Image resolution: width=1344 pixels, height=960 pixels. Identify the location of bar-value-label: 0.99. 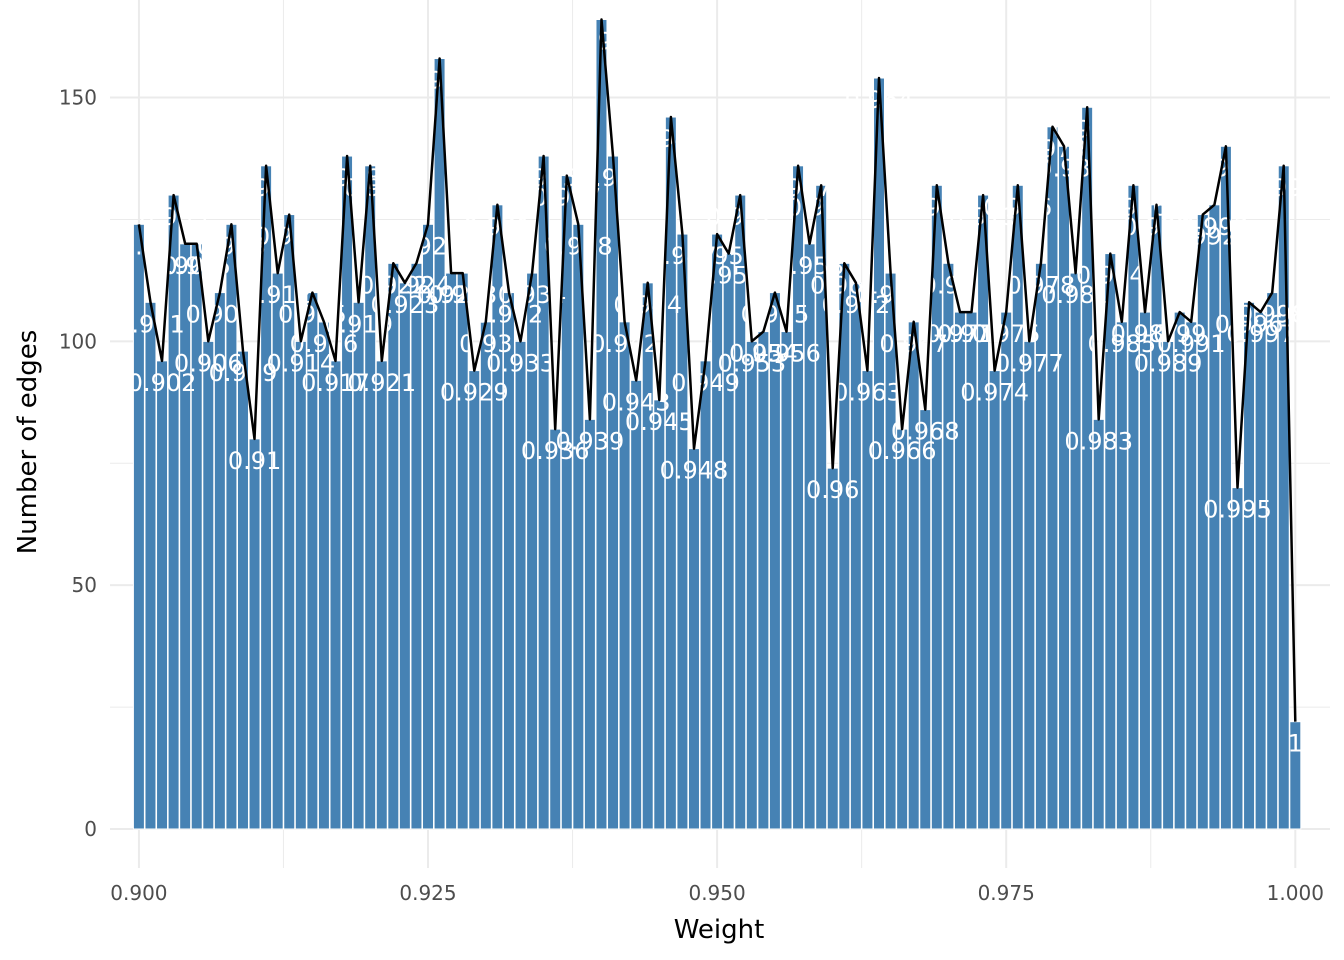
(1179, 334).